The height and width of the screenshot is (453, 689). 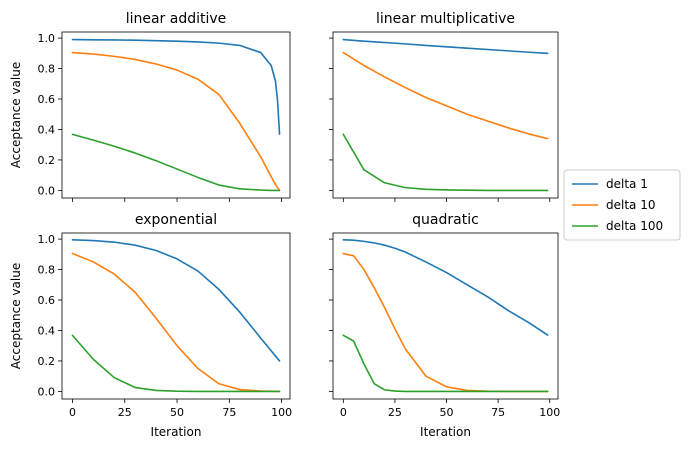 What do you see at coordinates (634, 226) in the screenshot?
I see `legend-entry: delta 100` at bounding box center [634, 226].